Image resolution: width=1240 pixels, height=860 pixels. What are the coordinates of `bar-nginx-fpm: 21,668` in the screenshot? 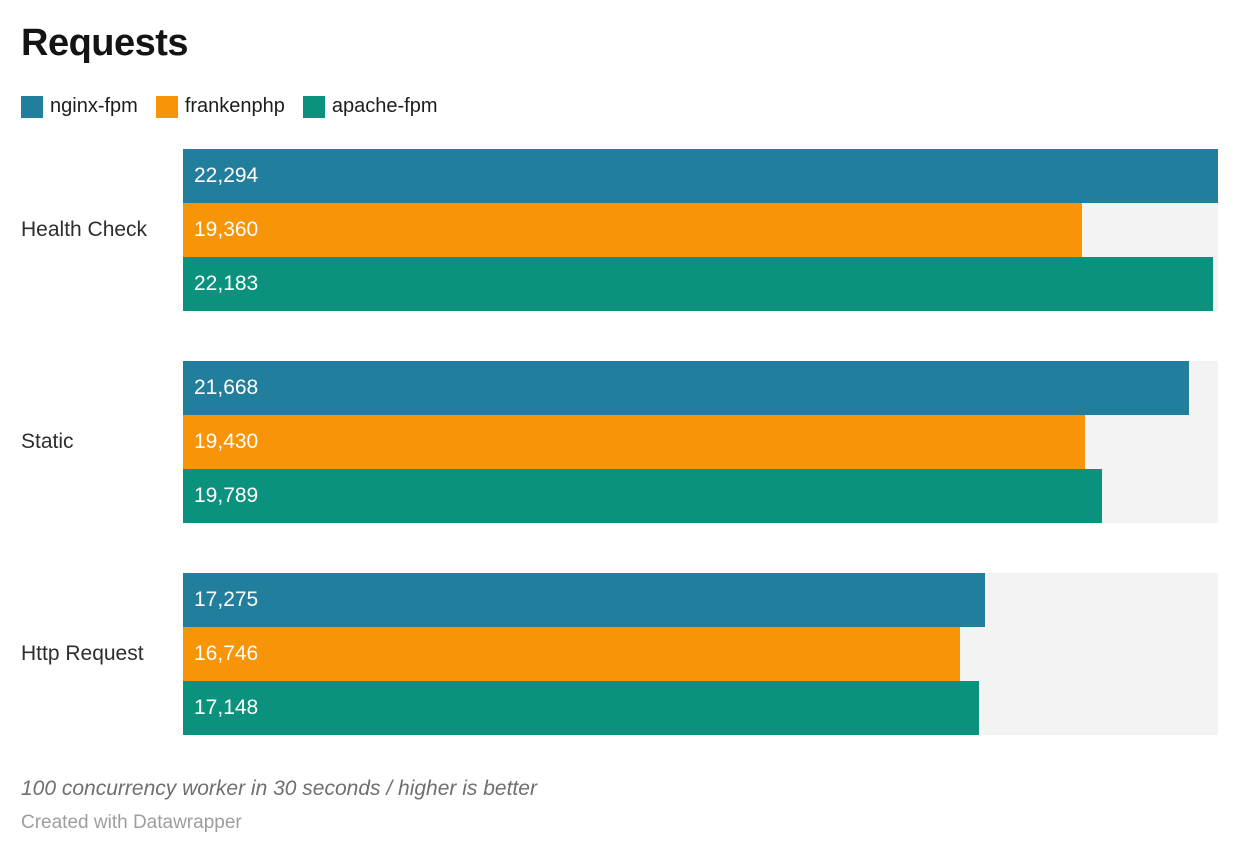 It's located at (686, 388).